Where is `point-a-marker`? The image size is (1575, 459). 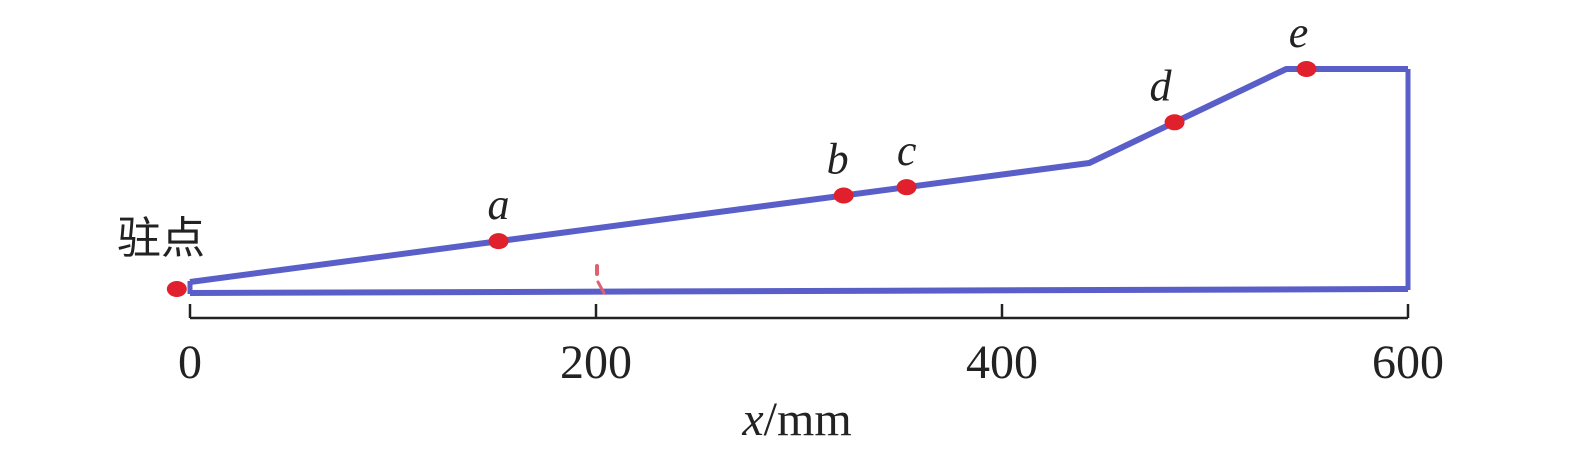 point-a-marker is located at coordinates (498, 241).